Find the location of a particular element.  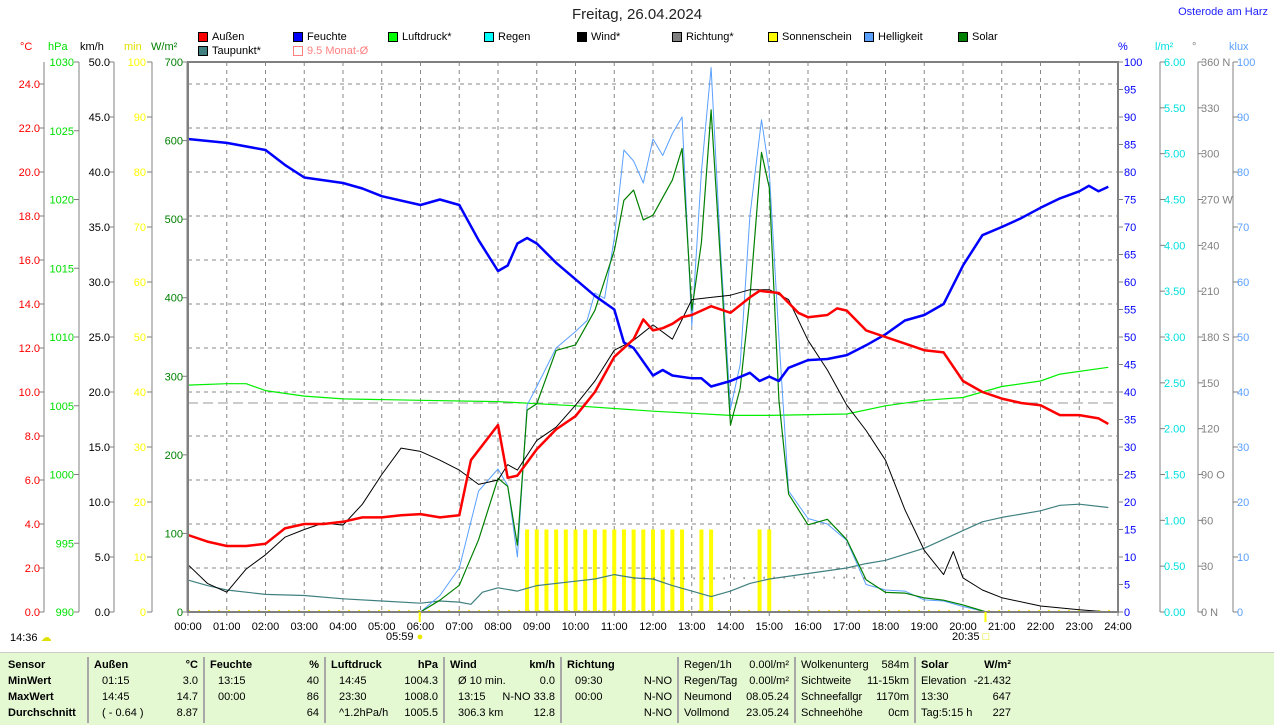

location-label: Osterode am Harz is located at coordinates (1223, 12).